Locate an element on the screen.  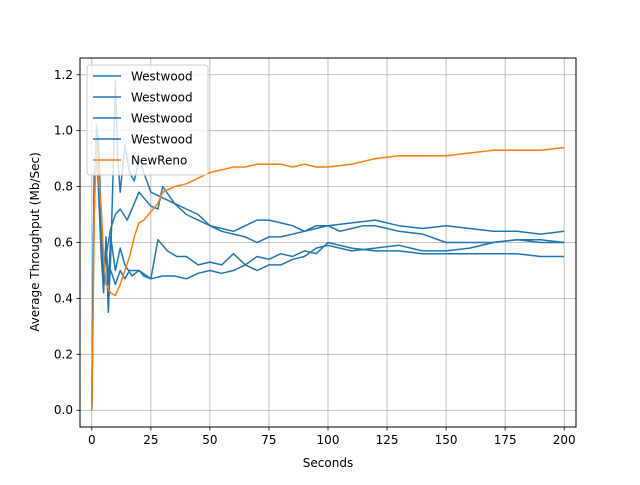
y-axis-label: Average Throughput (Mb/Sec) is located at coordinates (35, 242).